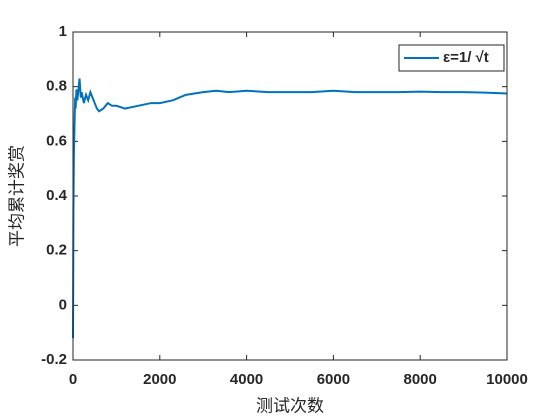 Image resolution: width=560 pixels, height=420 pixels. What do you see at coordinates (18, 196) in the screenshot?
I see `y-axis-label: 平均累计奖赏` at bounding box center [18, 196].